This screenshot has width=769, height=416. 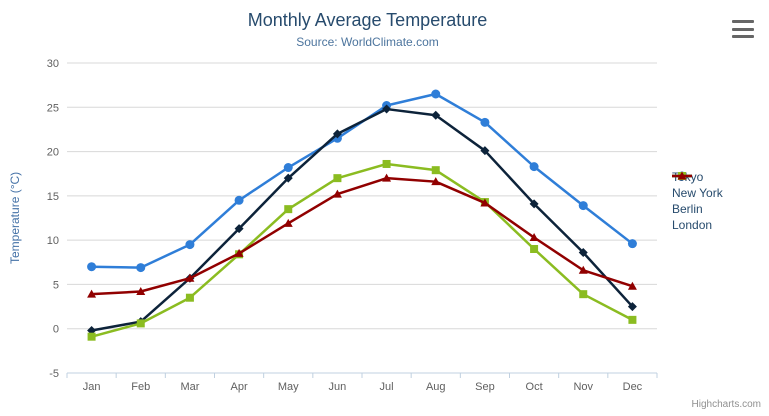 What do you see at coordinates (687, 208) in the screenshot?
I see `legend-label: Berlin` at bounding box center [687, 208].